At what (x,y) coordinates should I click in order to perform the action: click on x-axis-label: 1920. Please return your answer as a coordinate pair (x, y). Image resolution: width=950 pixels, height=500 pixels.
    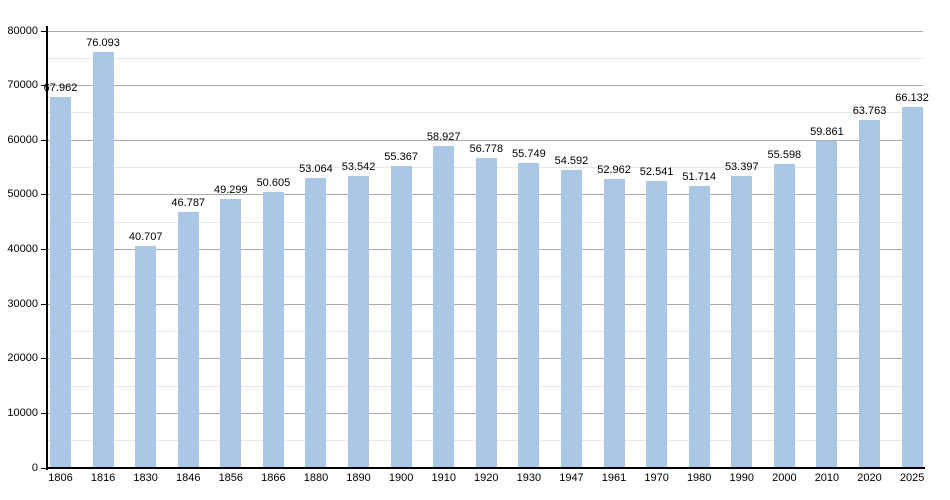
    Looking at the image, I should click on (486, 478).